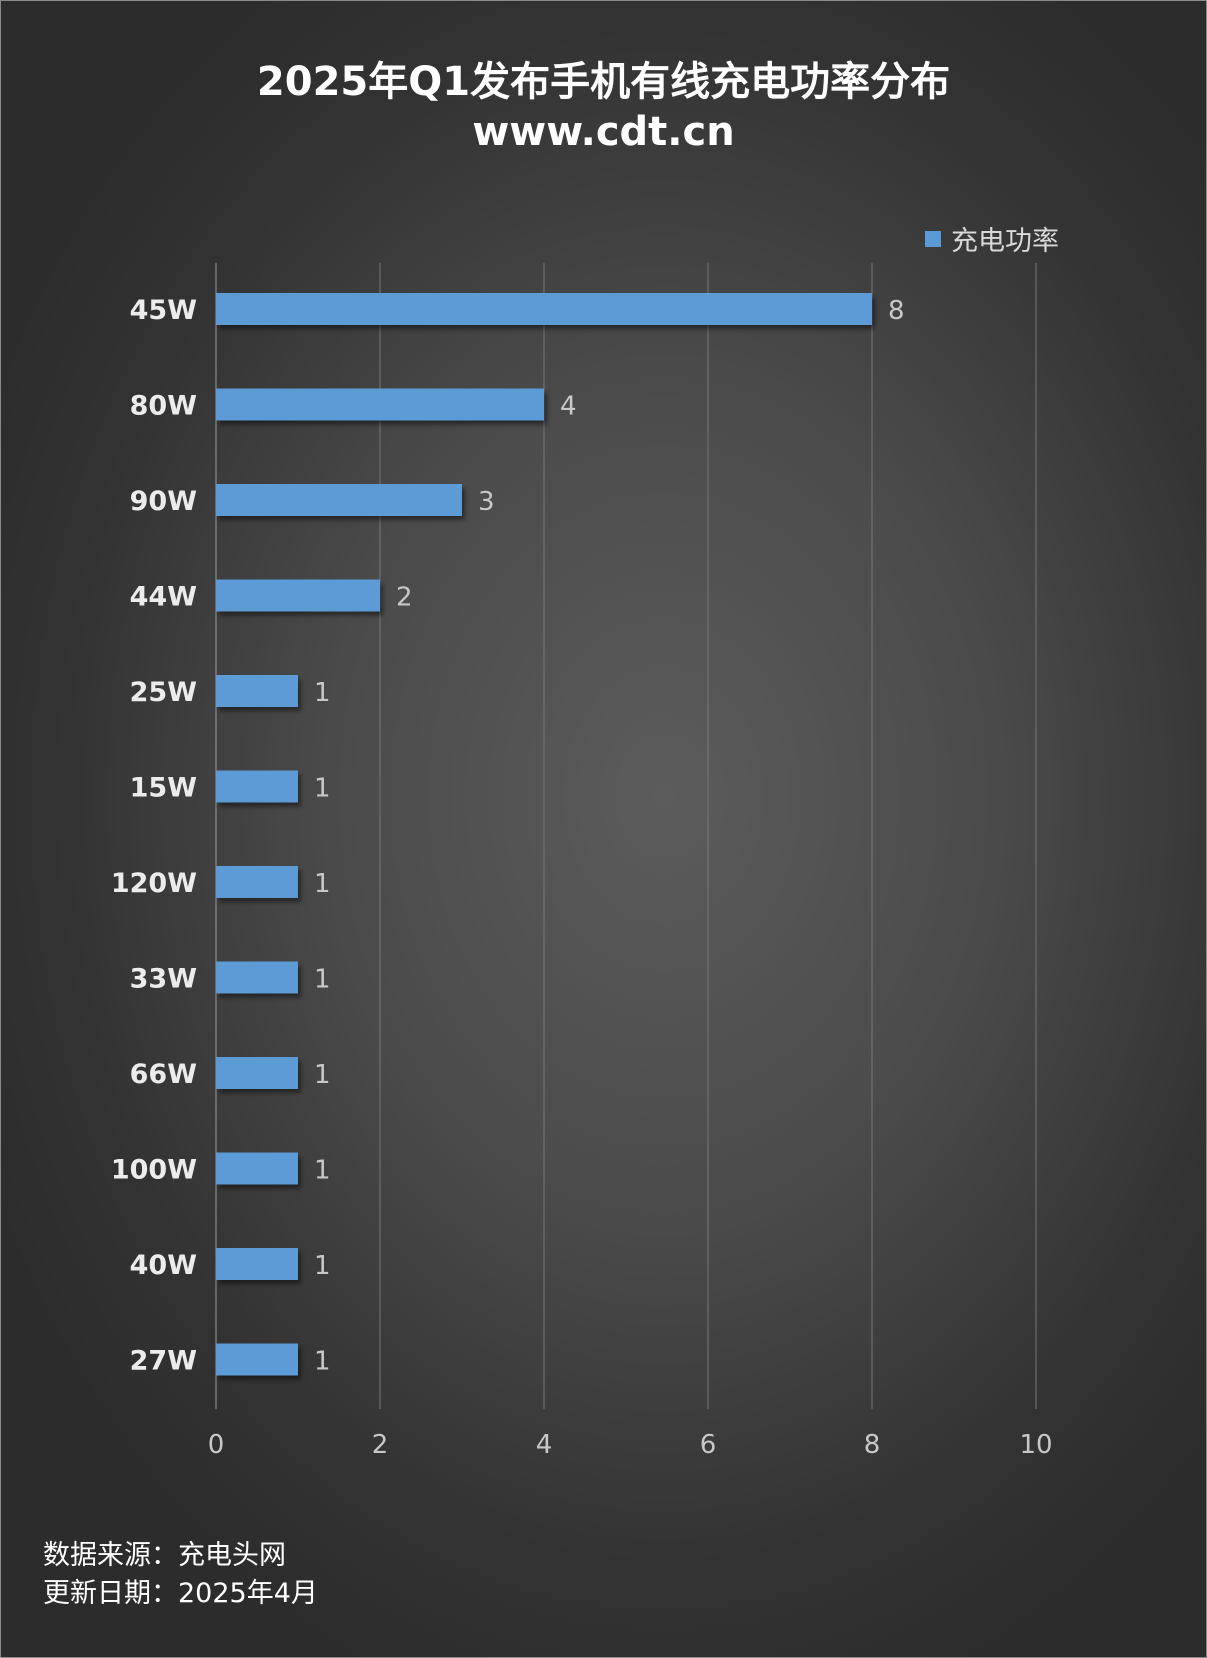 This screenshot has width=1207, height=1658. What do you see at coordinates (180, 1575) in the screenshot?
I see `footer: 数据来源：充电头网 更新日期：2025年4月` at bounding box center [180, 1575].